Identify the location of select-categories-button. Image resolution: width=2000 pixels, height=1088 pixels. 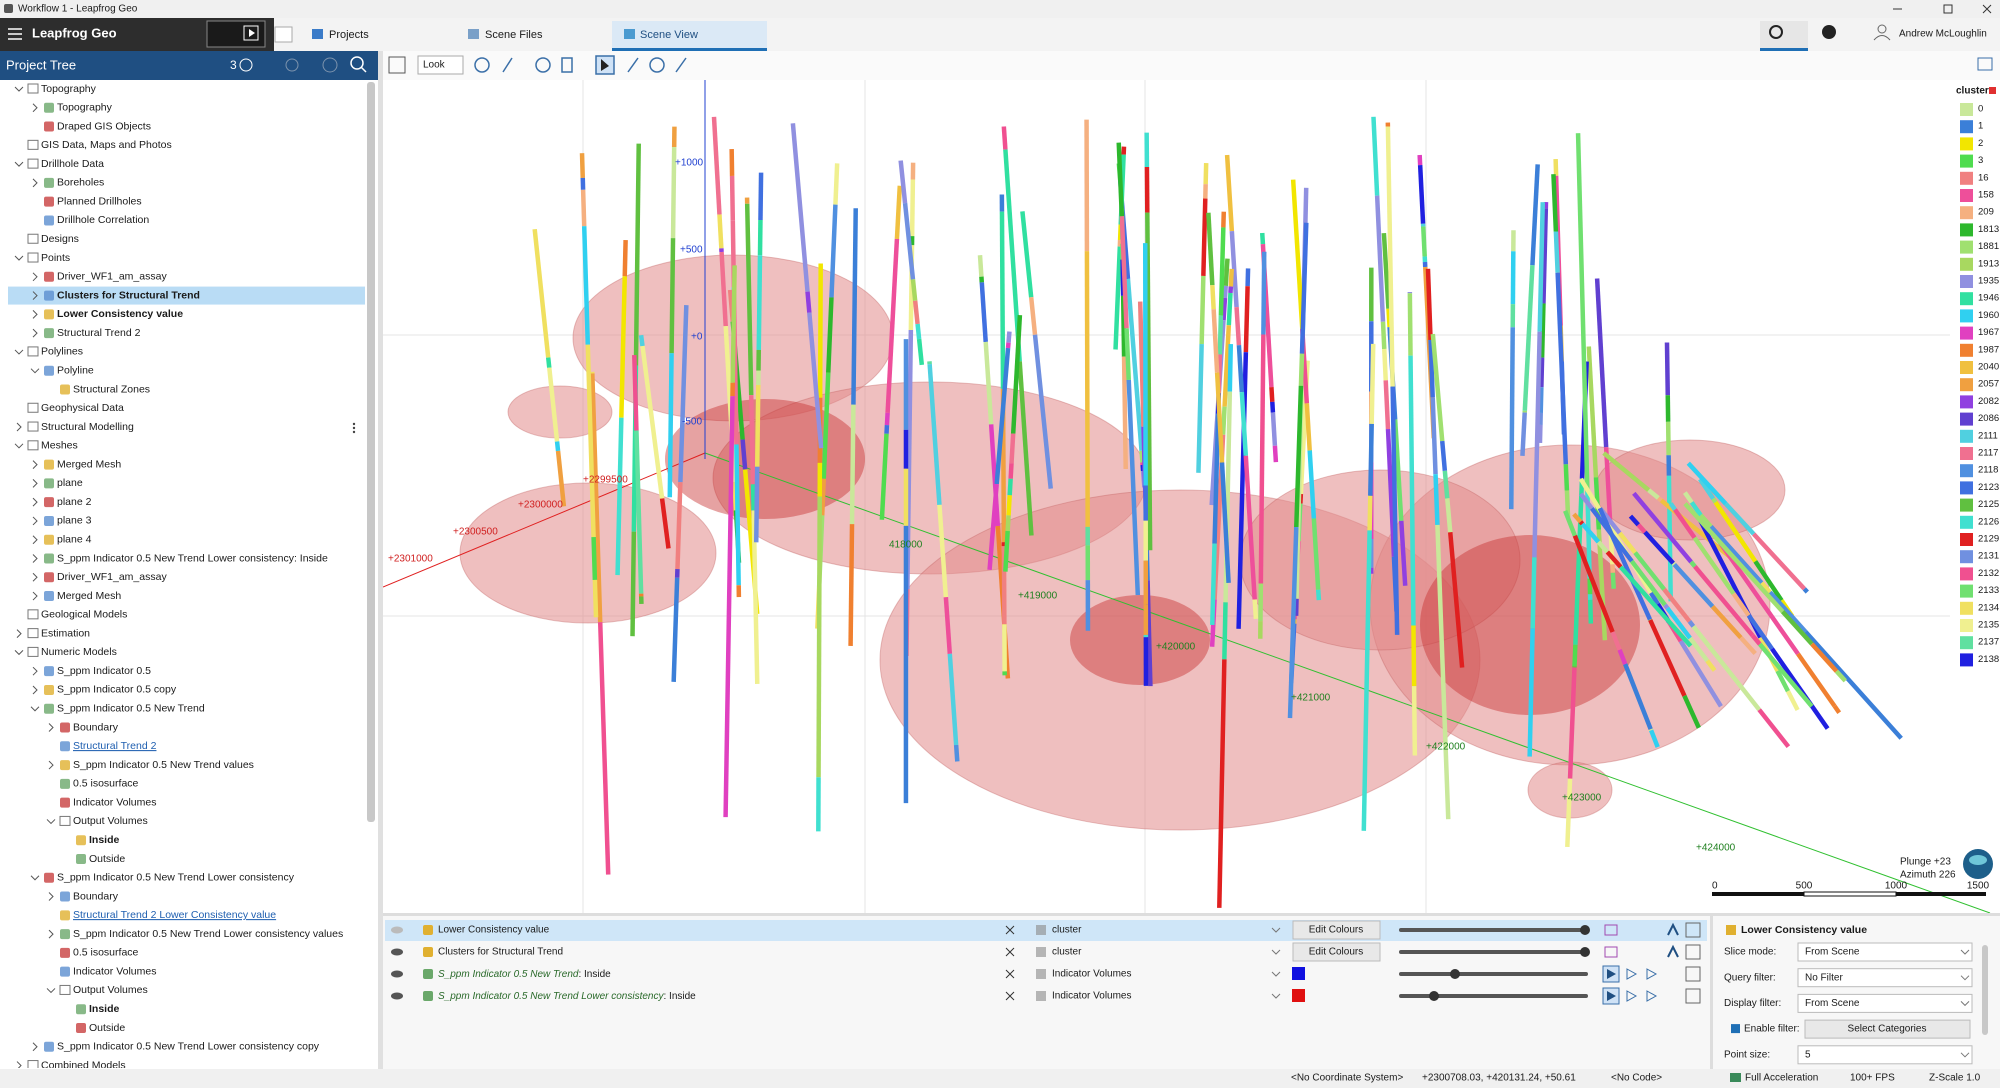
(1887, 1029).